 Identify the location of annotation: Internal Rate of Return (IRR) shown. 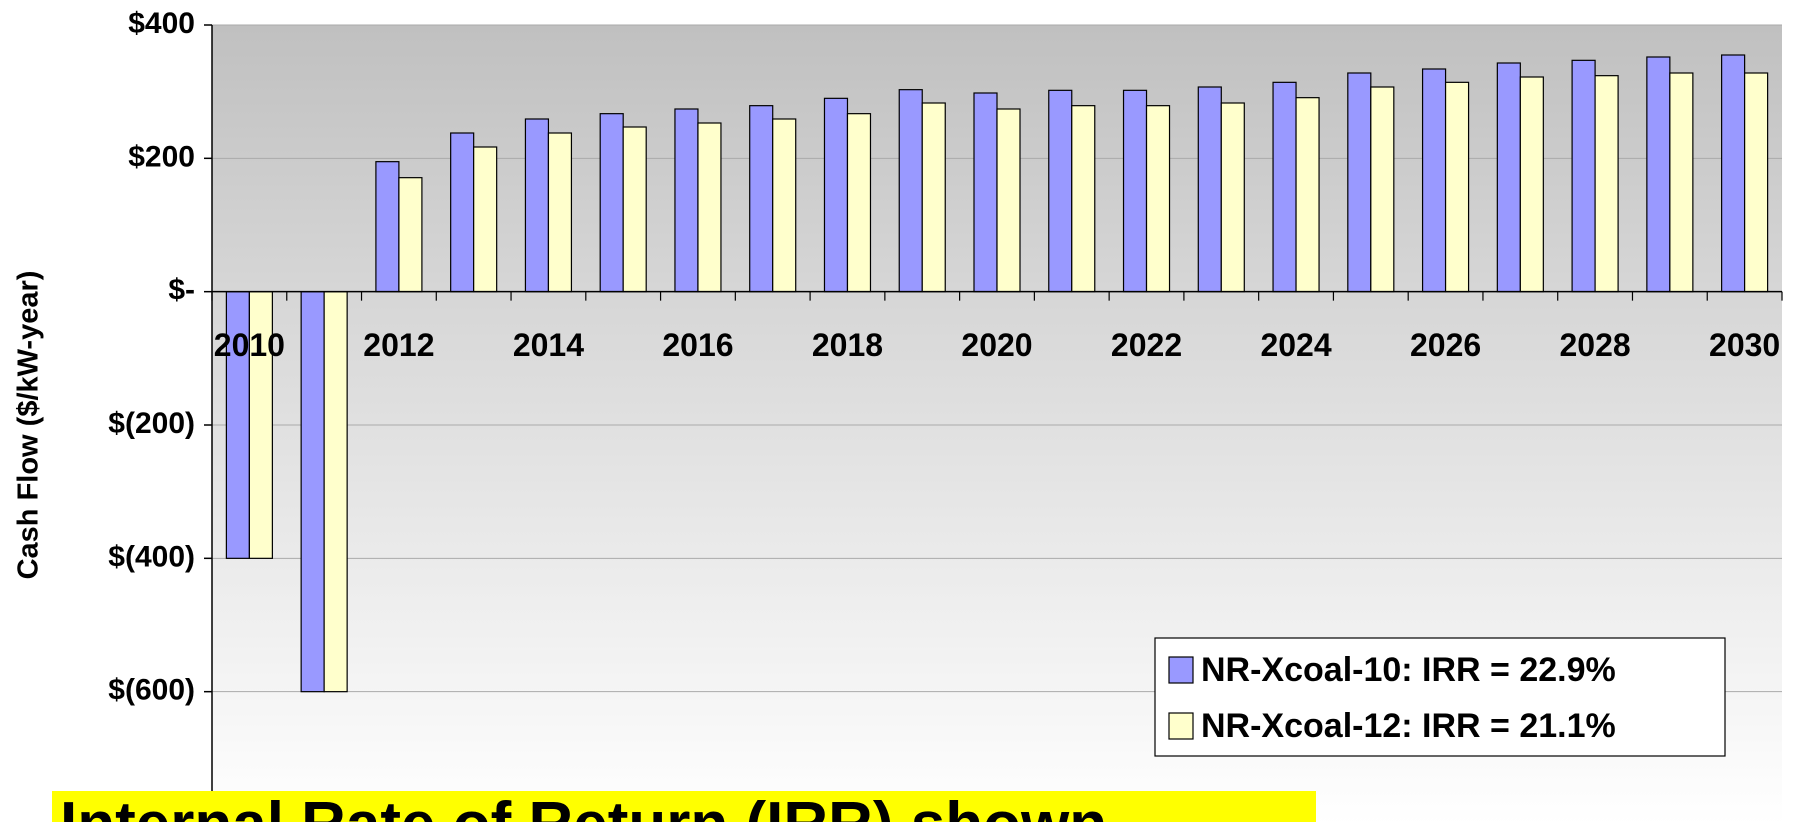
(583, 806).